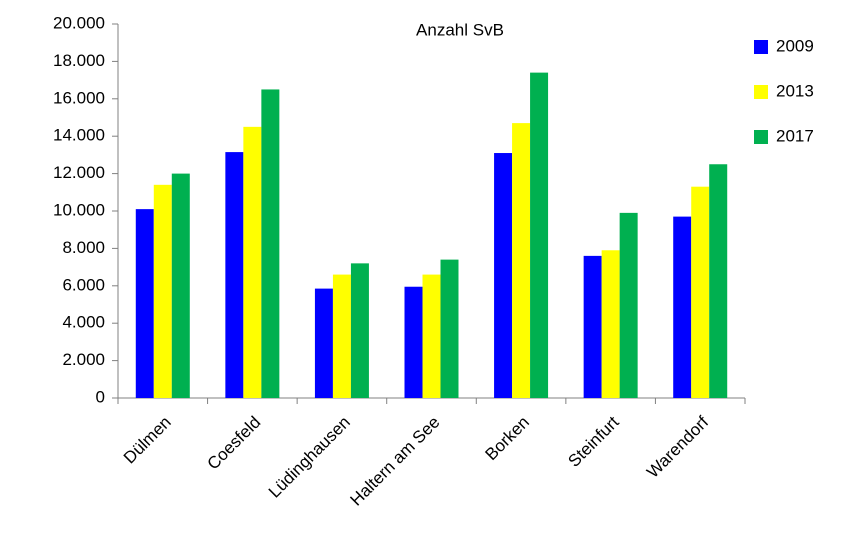  What do you see at coordinates (508, 439) in the screenshot?
I see `x-tick-label: Borken` at bounding box center [508, 439].